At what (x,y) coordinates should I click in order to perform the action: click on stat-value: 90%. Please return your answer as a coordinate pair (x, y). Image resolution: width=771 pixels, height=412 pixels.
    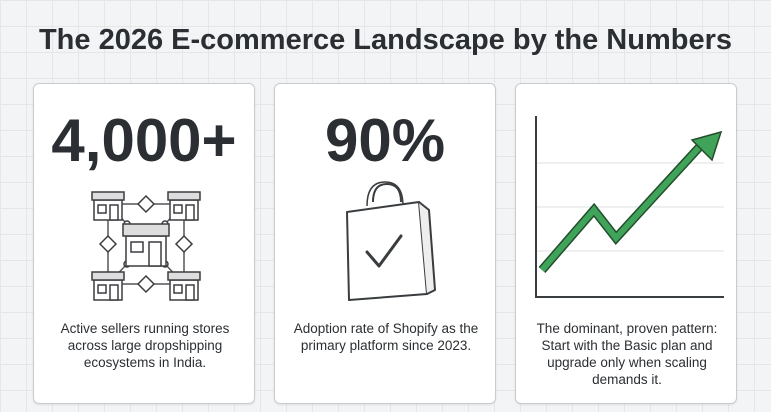
    Looking at the image, I should click on (385, 140).